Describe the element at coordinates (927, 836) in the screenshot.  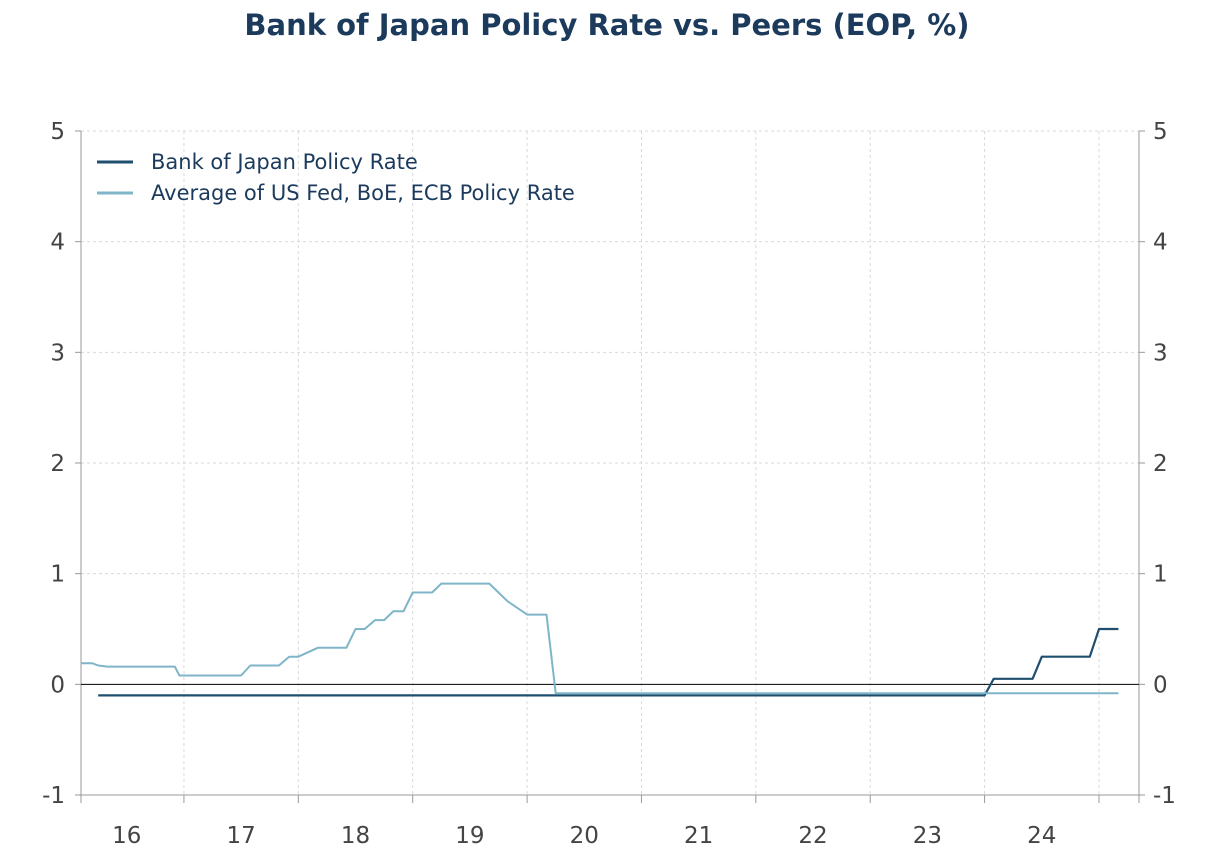
I see `x-tick-label: 23` at that location.